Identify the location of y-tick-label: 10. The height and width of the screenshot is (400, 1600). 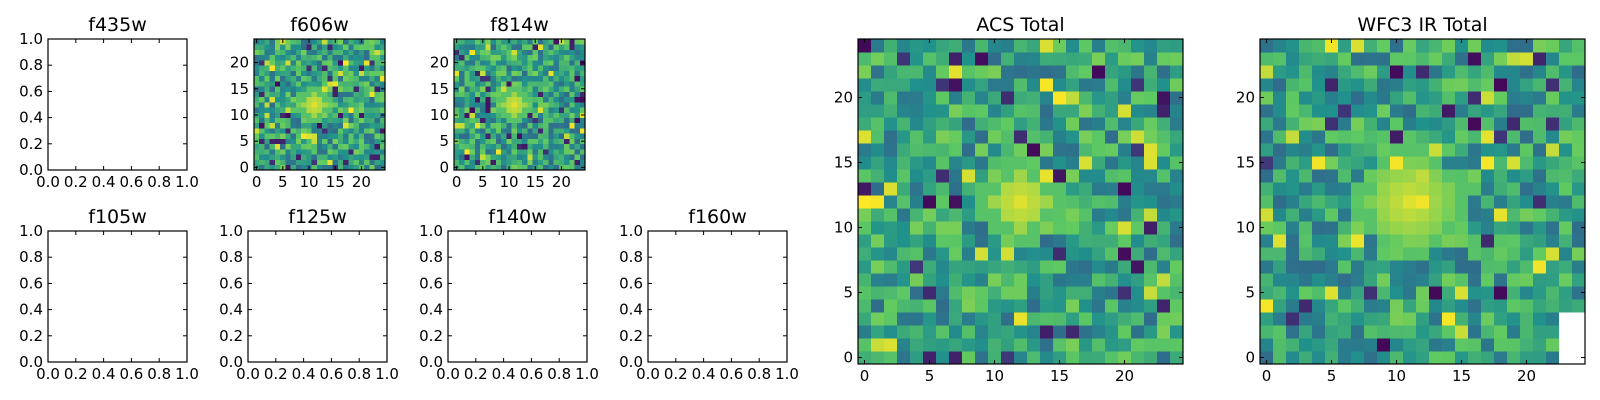
(439, 115).